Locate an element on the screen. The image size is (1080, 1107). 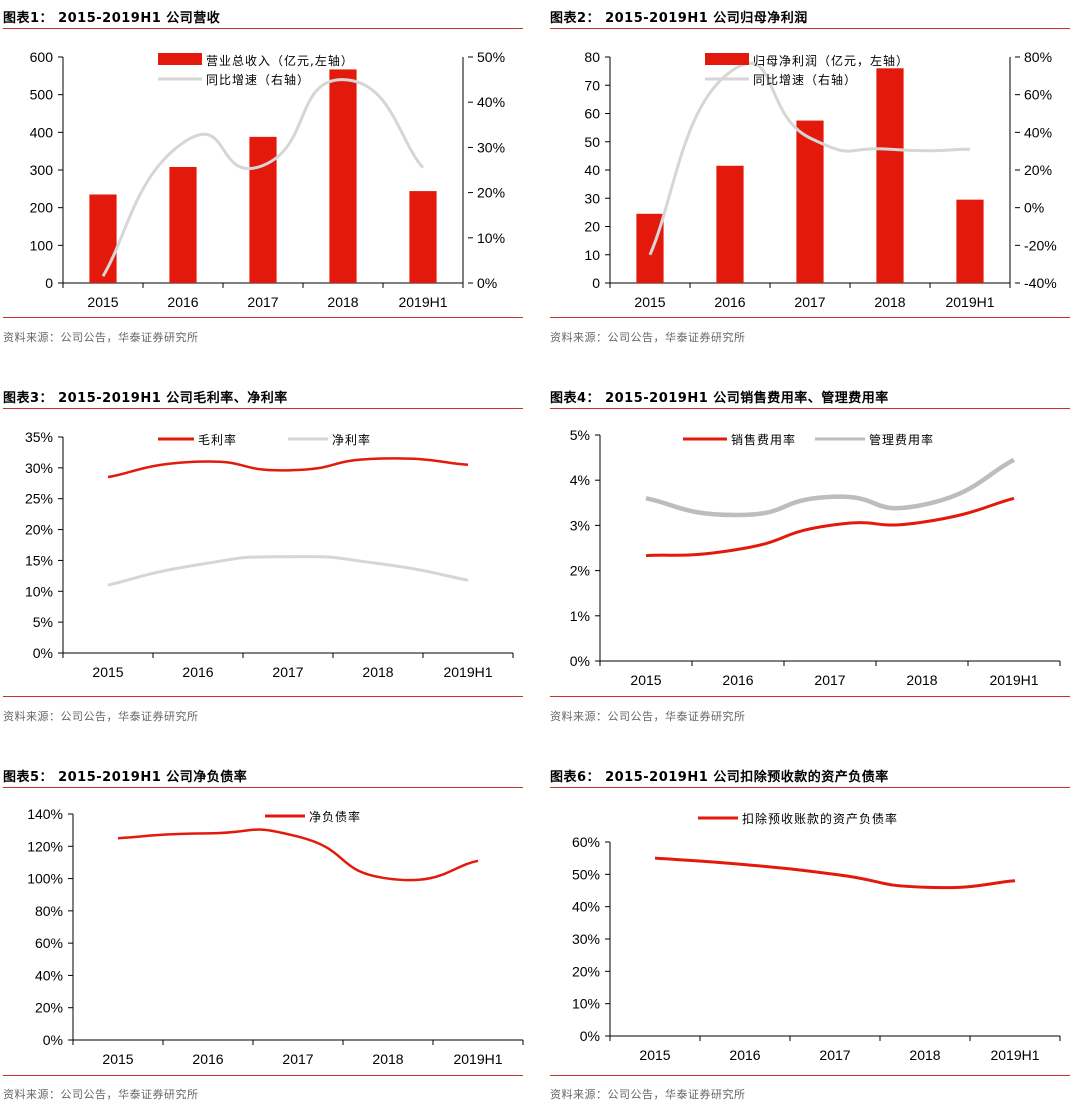
chart-title: 图表4： 2015-2019H1 公司销售费用率、管理费用率 is located at coordinates (719, 398).